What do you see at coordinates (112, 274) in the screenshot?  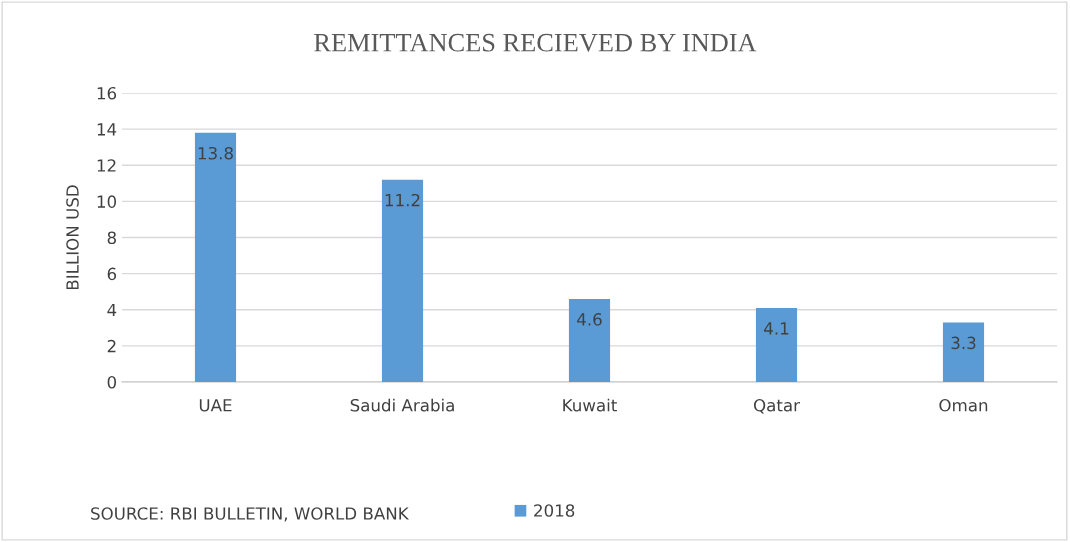 I see `y-tick-label: 6` at bounding box center [112, 274].